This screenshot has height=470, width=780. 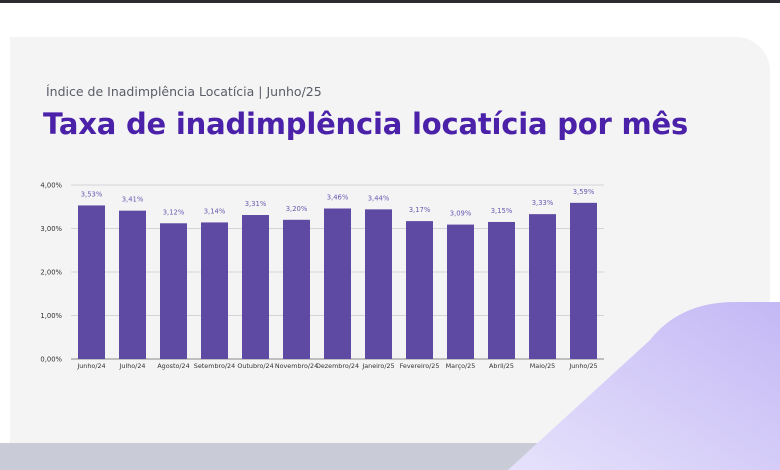 What do you see at coordinates (543, 203) in the screenshot?
I see `data-label: 3,33%` at bounding box center [543, 203].